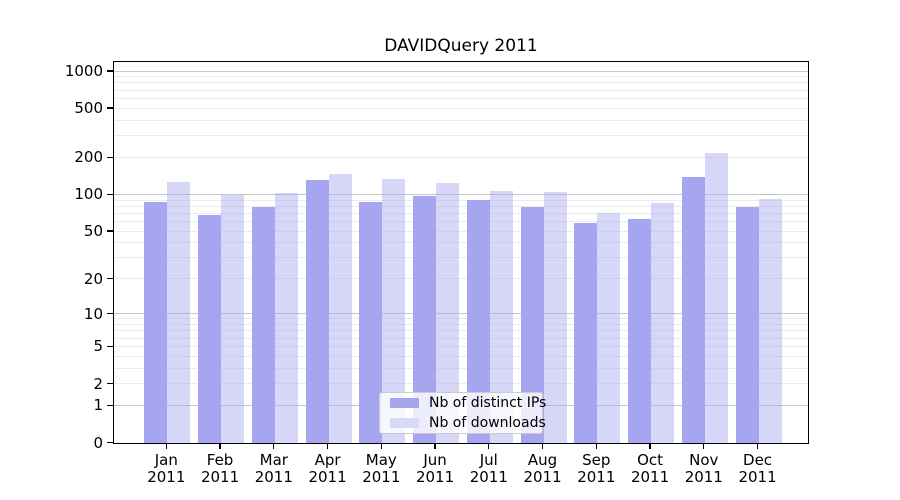  What do you see at coordinates (404, 423) in the screenshot?
I see `legend-swatch-downloads` at bounding box center [404, 423].